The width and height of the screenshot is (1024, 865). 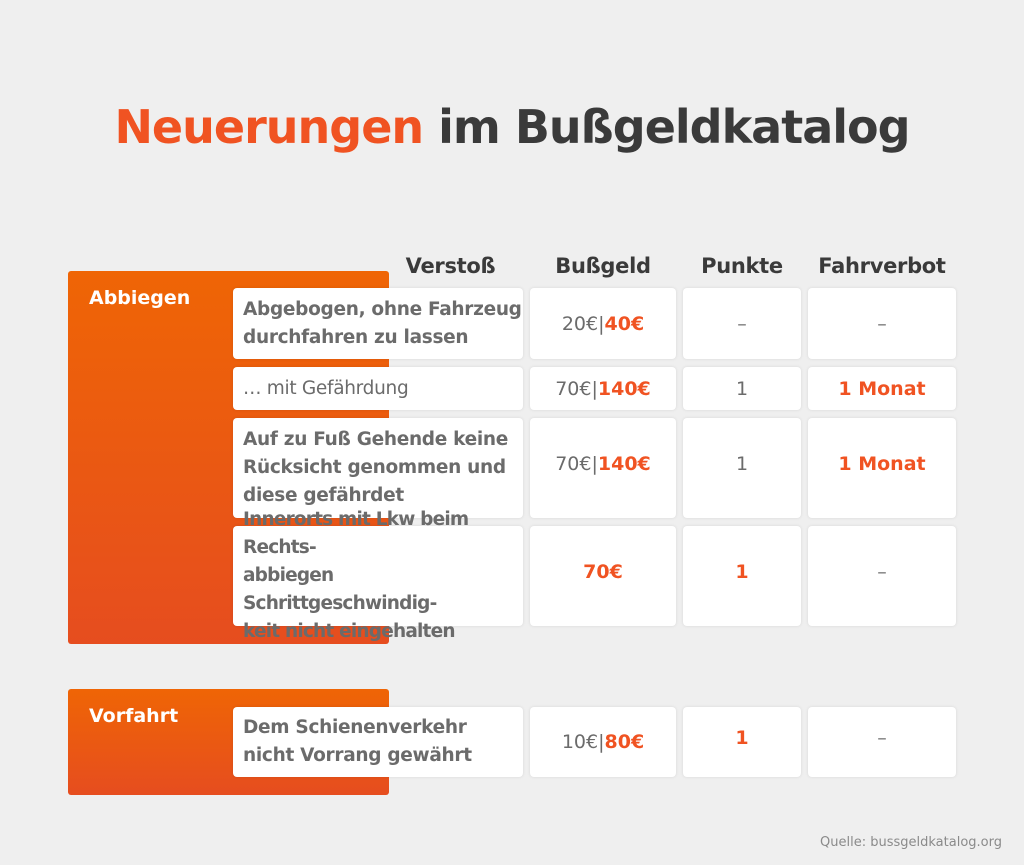 I want to click on column-header-punkte: Punkte, so click(x=742, y=266).